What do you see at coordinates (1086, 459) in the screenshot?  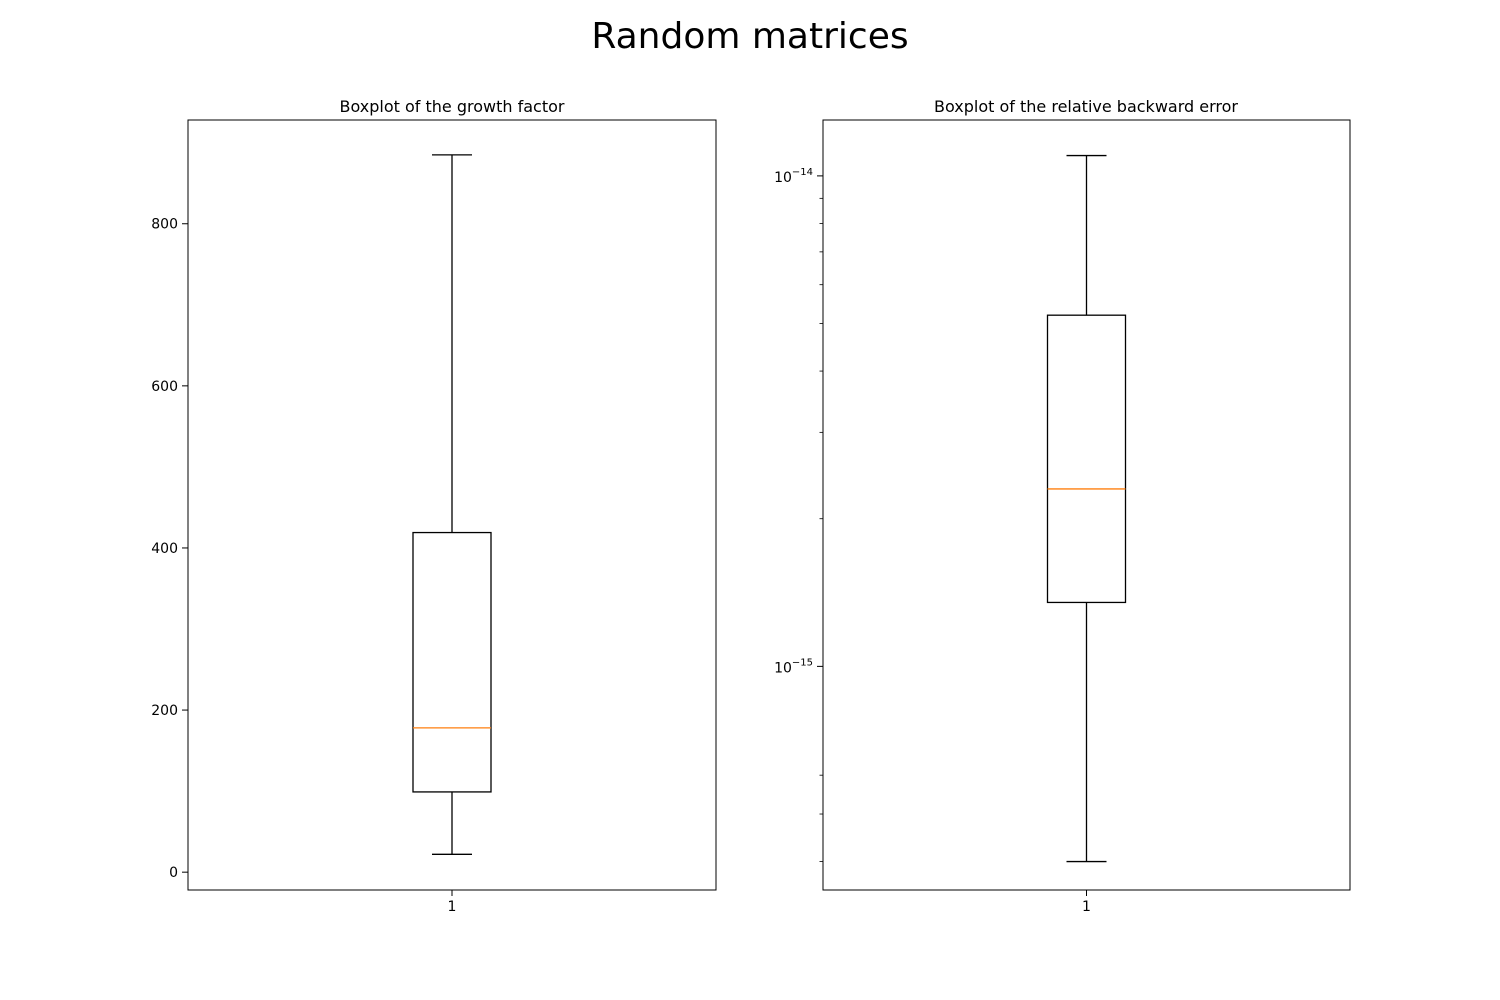 I see `backward-error-box` at bounding box center [1086, 459].